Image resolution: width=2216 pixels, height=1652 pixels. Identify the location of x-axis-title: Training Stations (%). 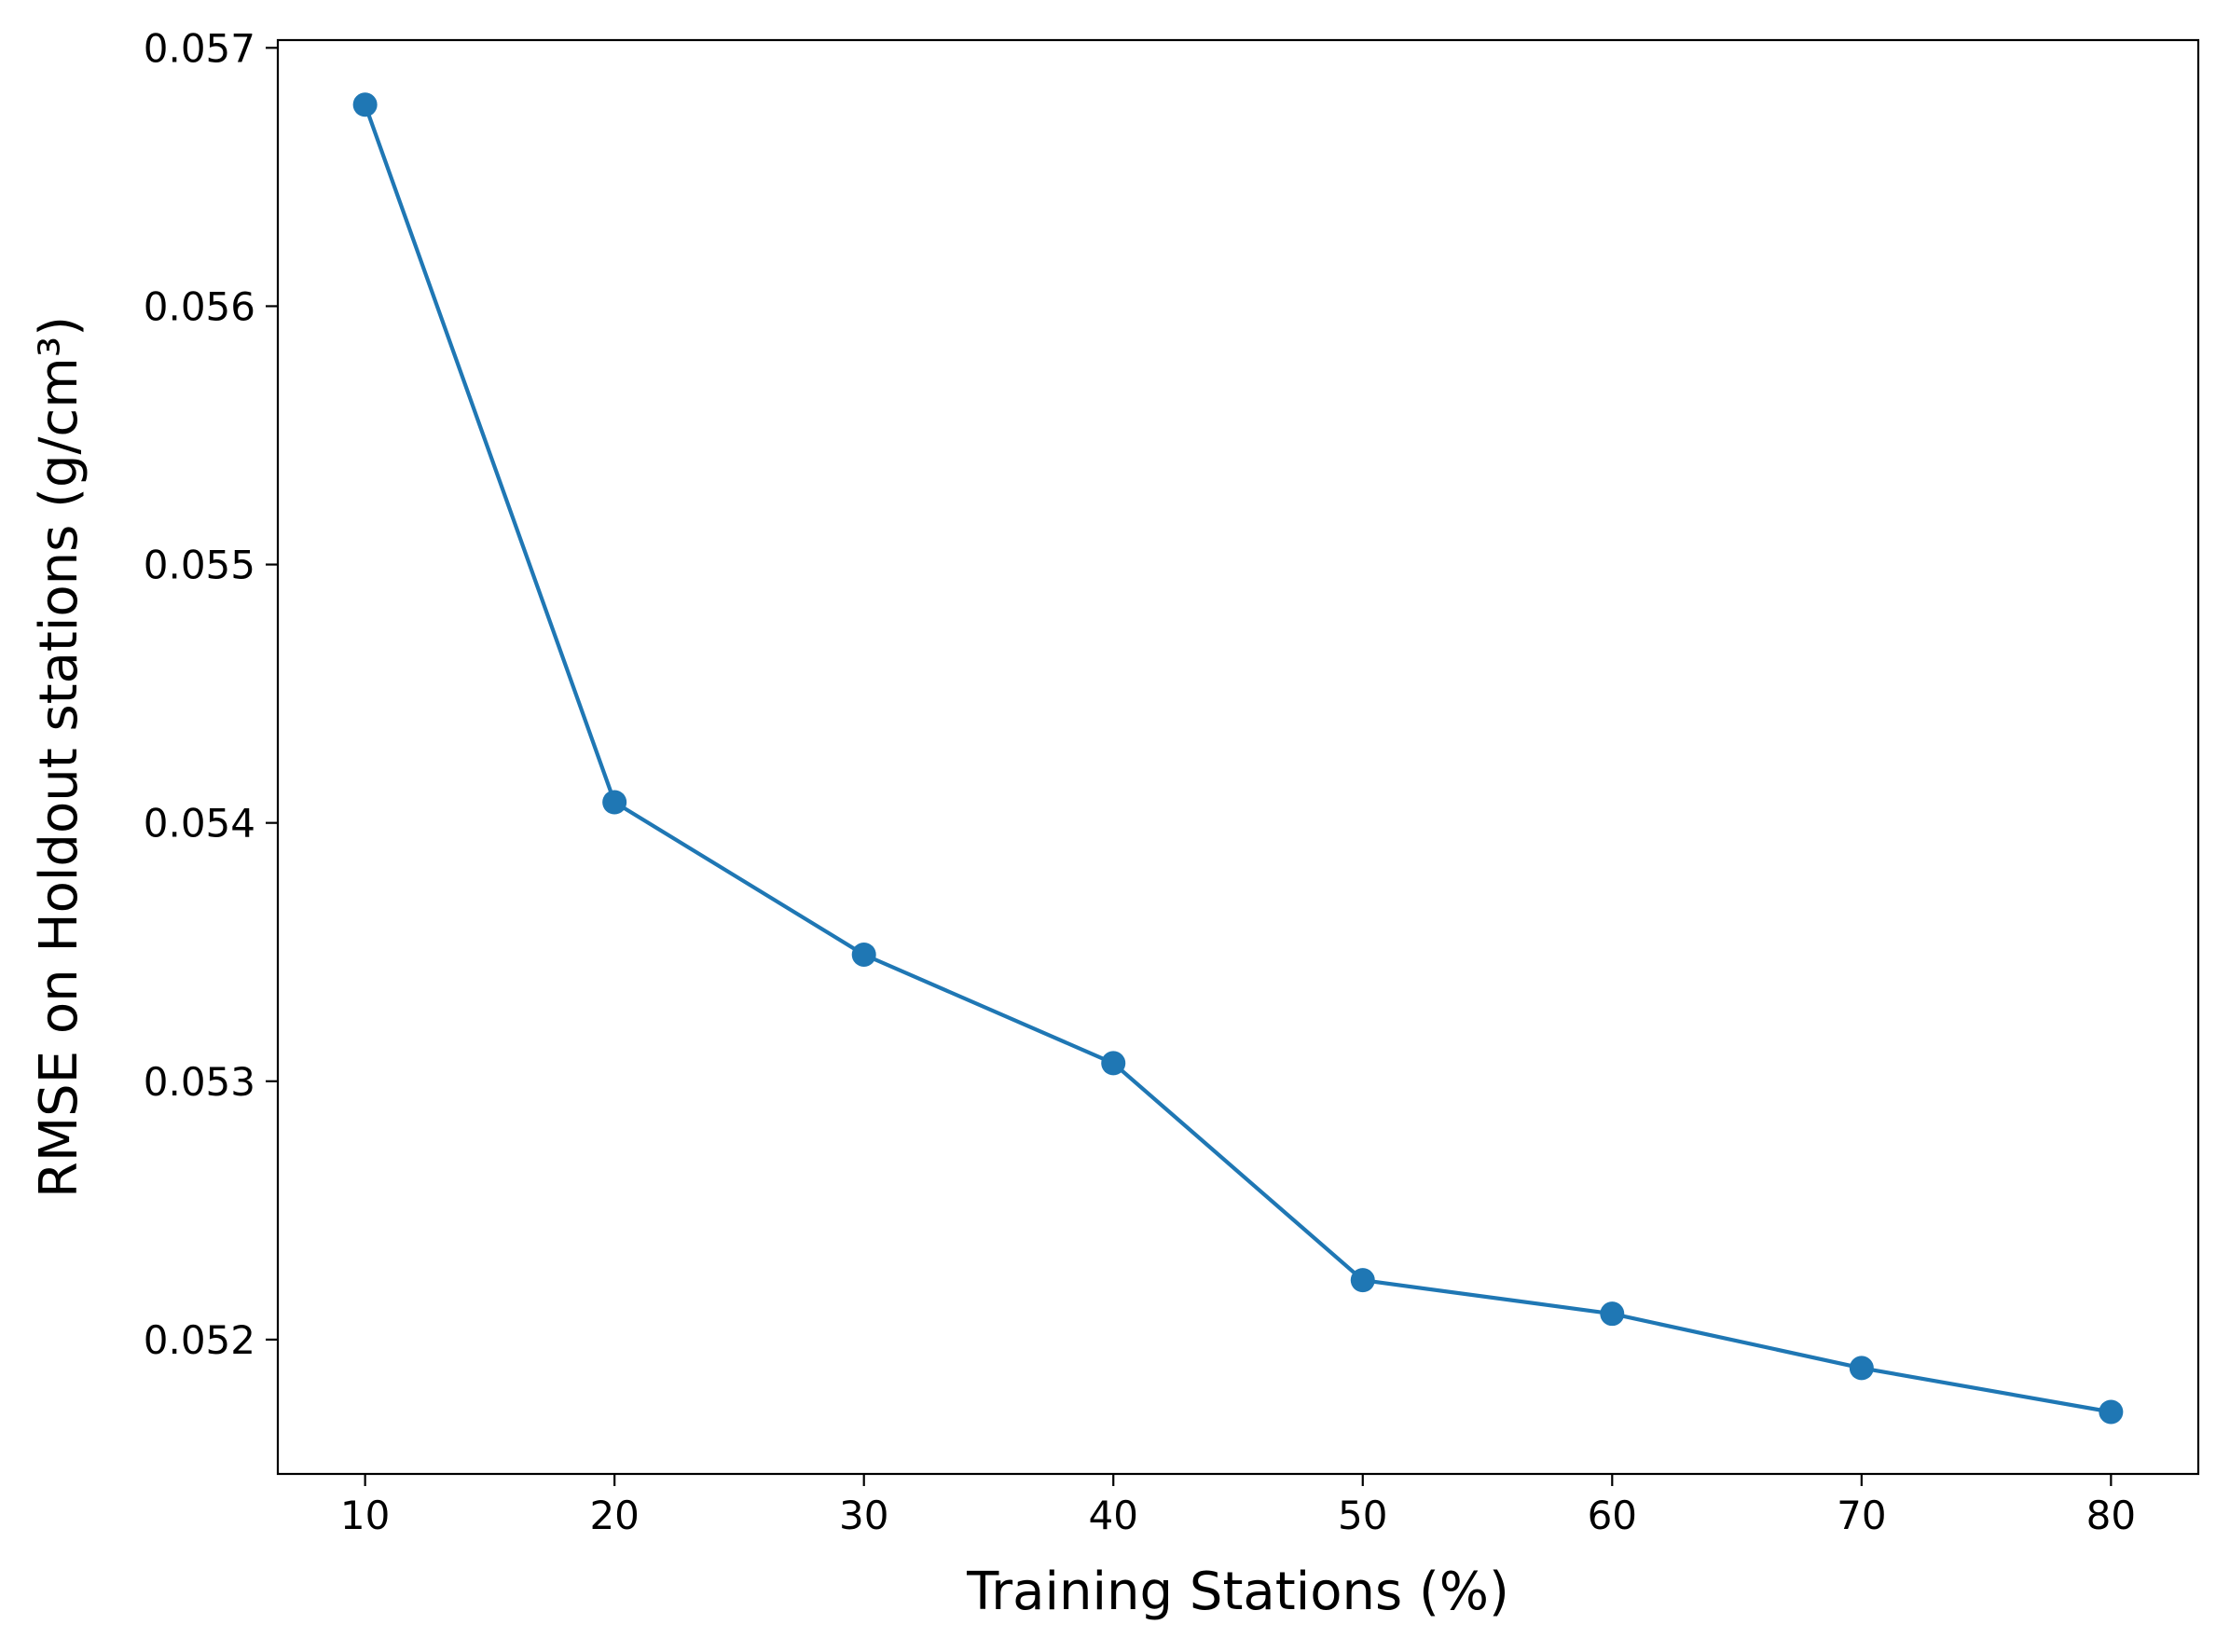
(1237, 1592).